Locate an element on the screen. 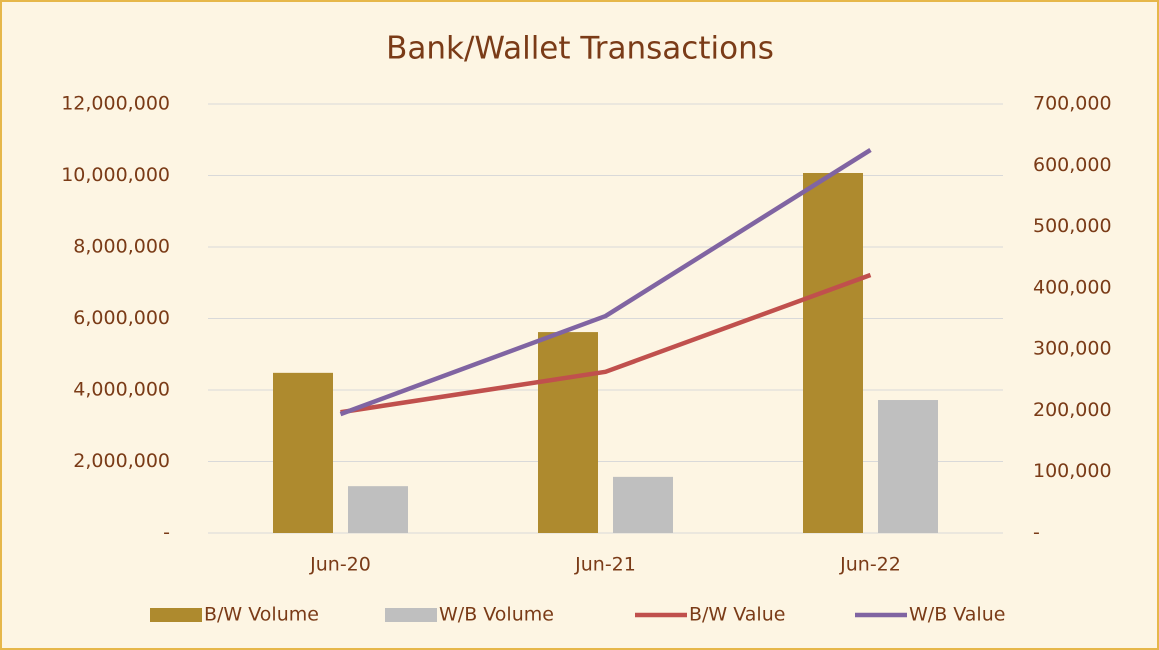 The image size is (1159, 650). legend-label: B/W Volume is located at coordinates (261, 615).